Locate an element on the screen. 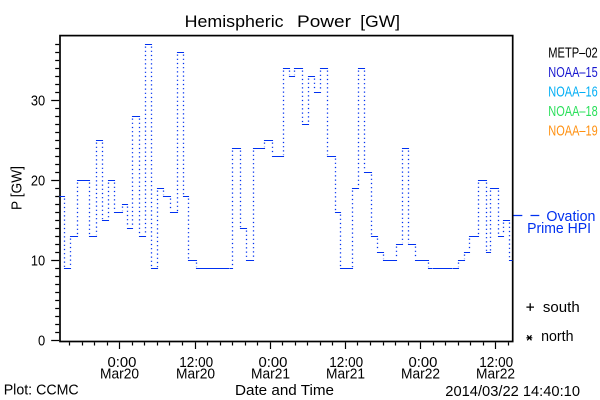  svg-text: P [GW] is located at coordinates (18, 188).